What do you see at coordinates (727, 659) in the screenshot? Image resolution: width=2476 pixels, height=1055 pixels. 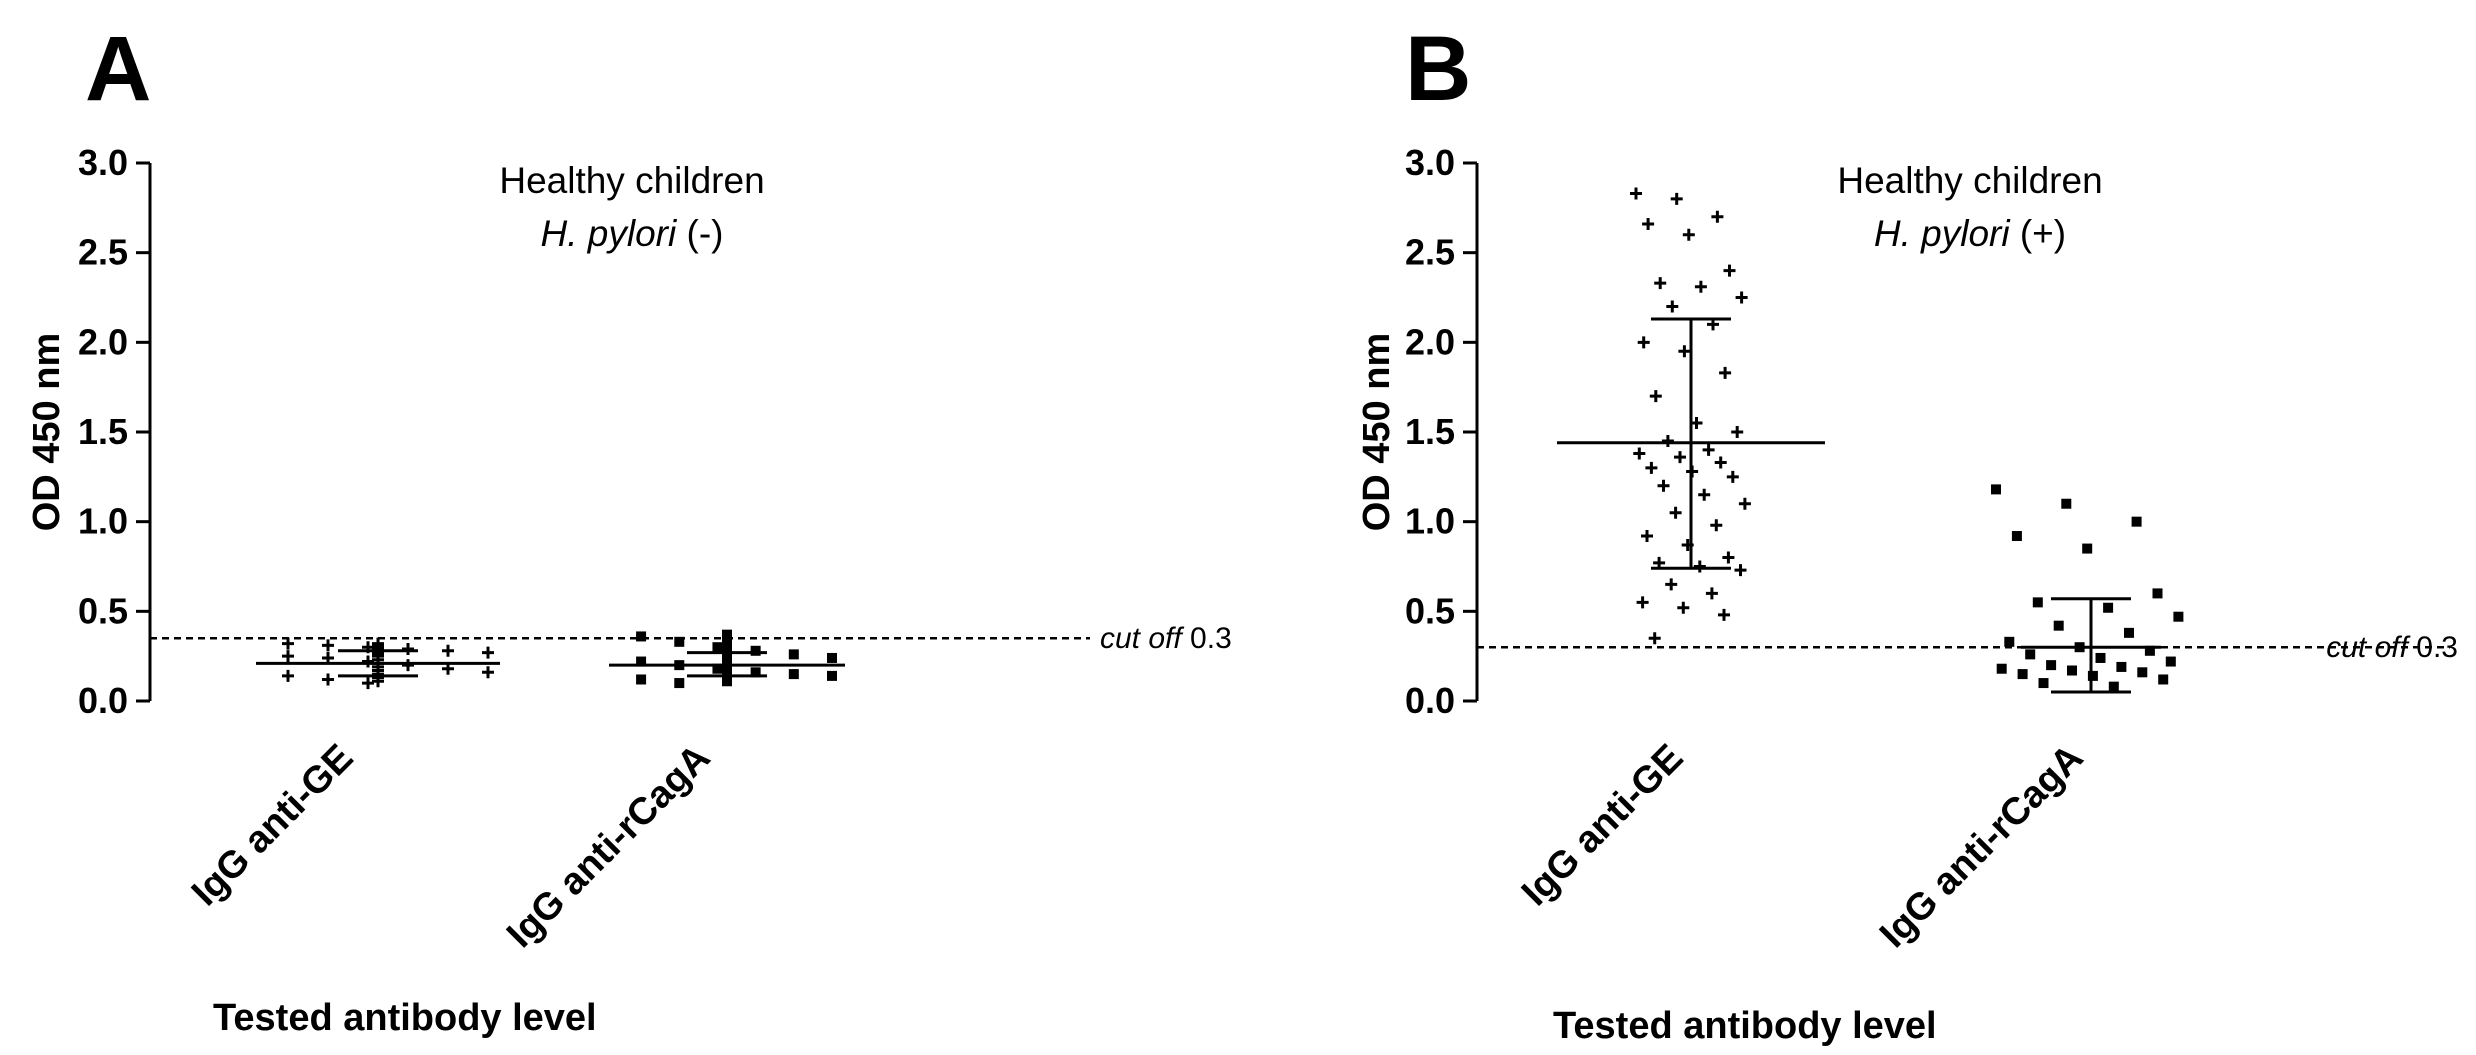 I see `series-anti-rcaga` at bounding box center [727, 659].